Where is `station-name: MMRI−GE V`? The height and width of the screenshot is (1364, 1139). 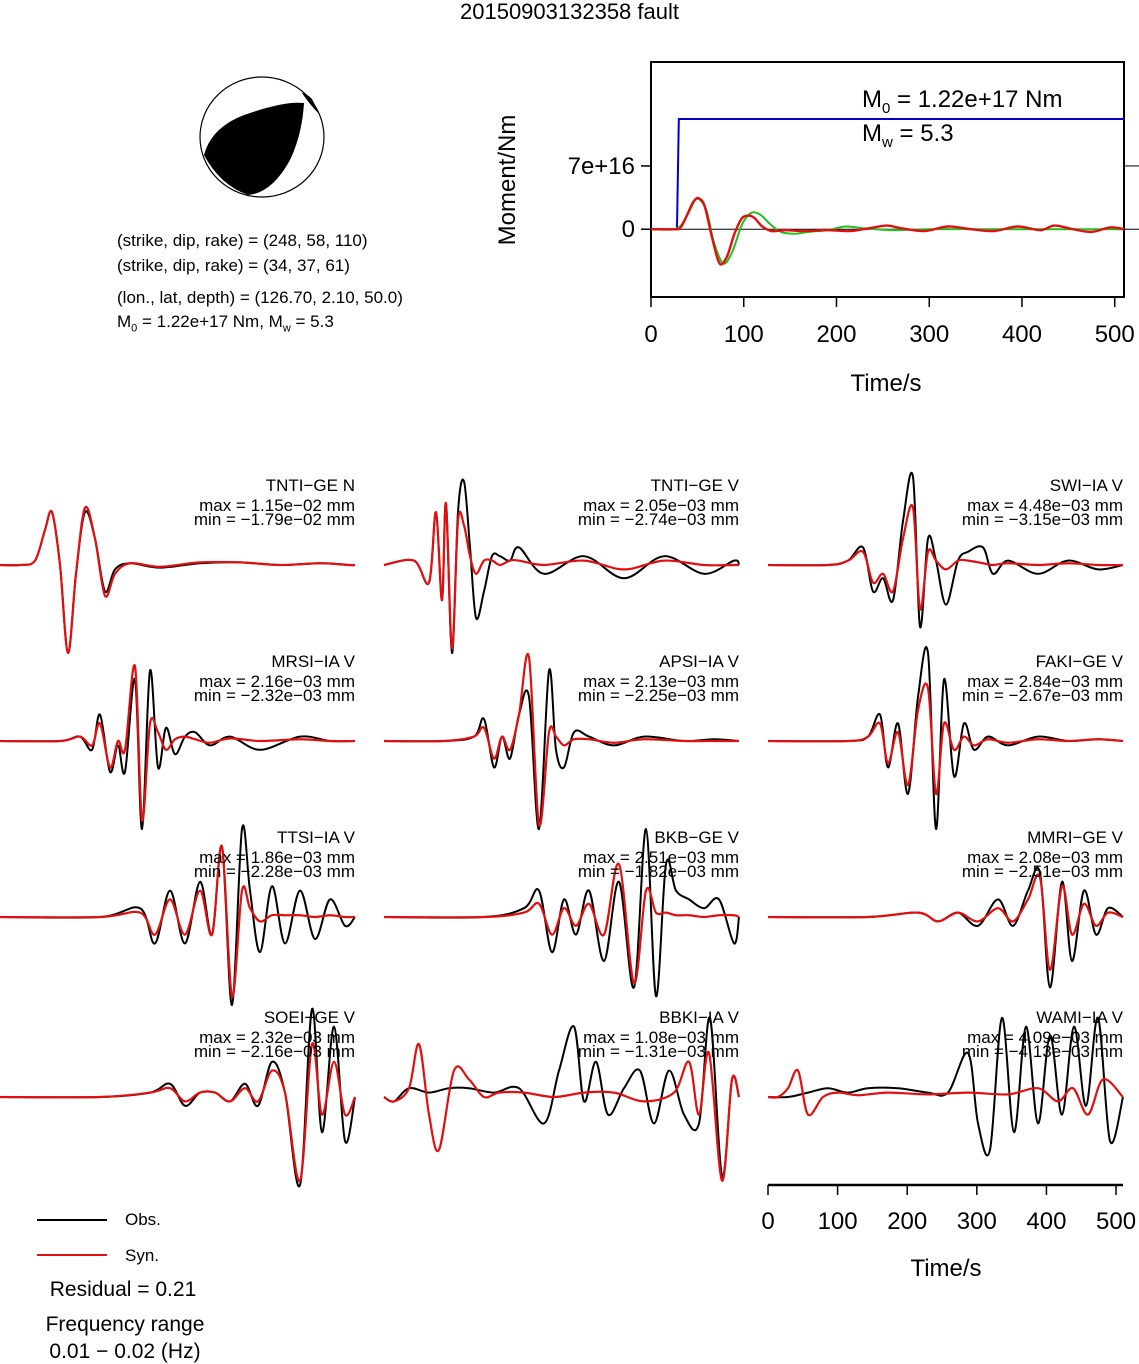 station-name: MMRI−GE V is located at coordinates (1075, 837).